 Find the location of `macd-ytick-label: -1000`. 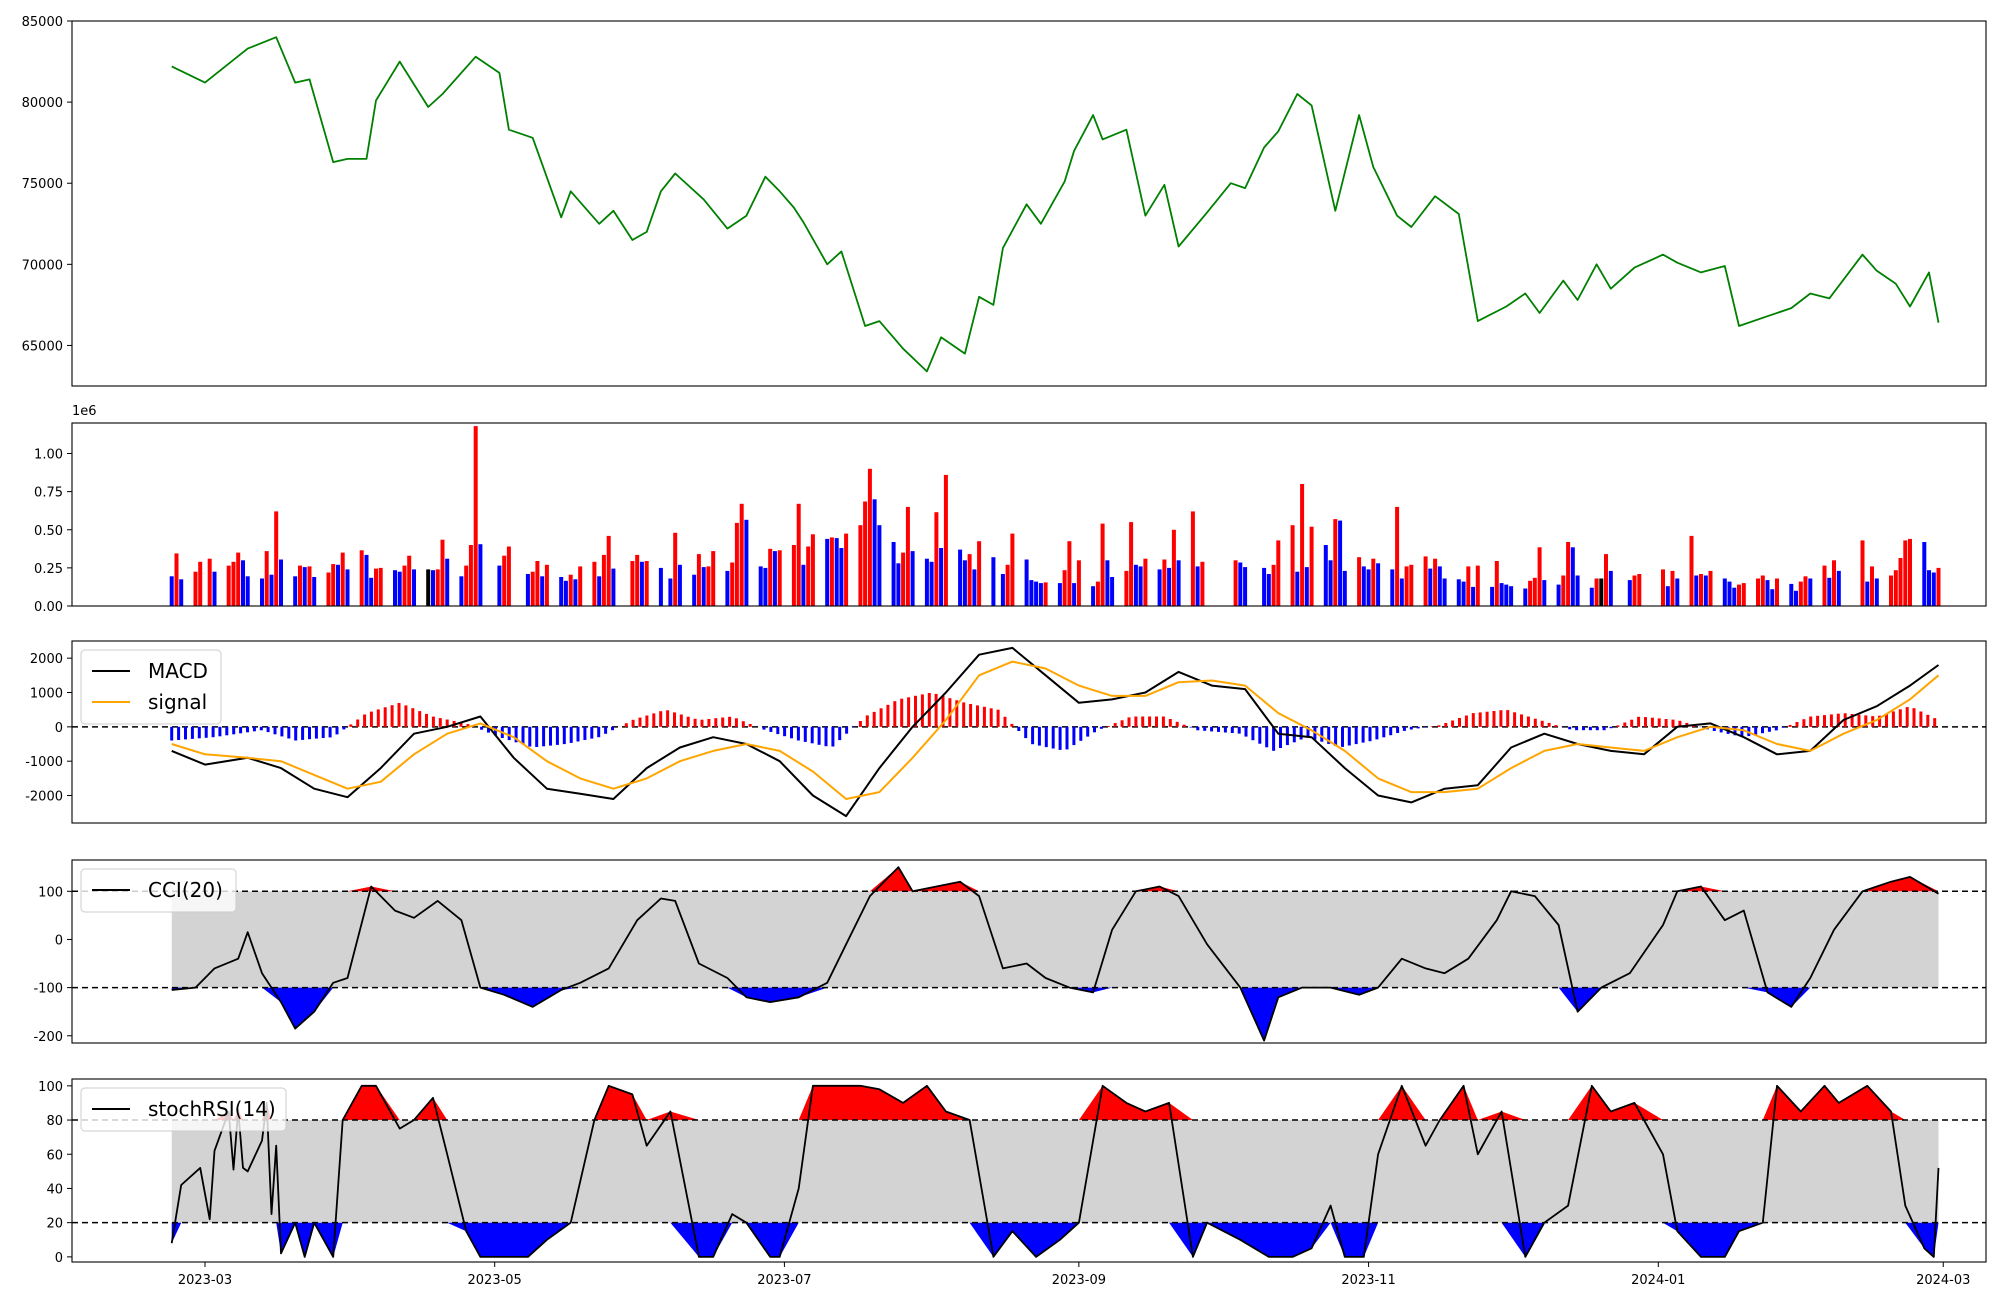

macd-ytick-label: -1000 is located at coordinates (44, 762).